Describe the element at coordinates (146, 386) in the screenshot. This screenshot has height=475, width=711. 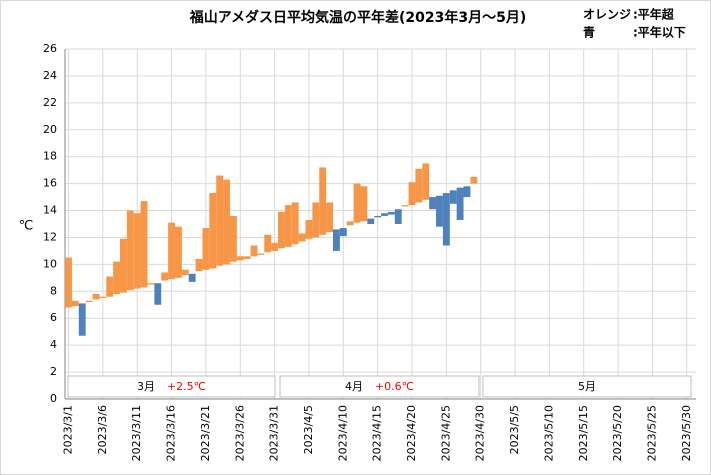
I see `month-name: 3月` at that location.